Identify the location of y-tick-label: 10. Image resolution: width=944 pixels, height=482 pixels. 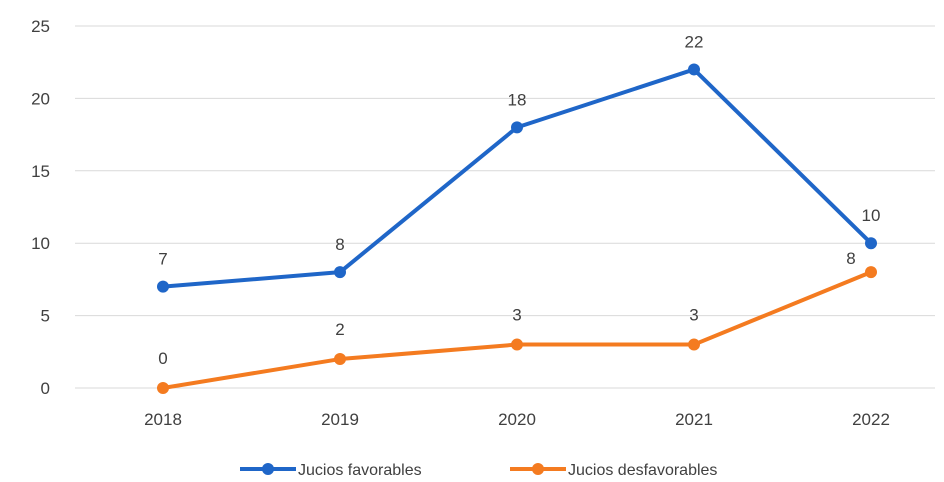
(40, 243).